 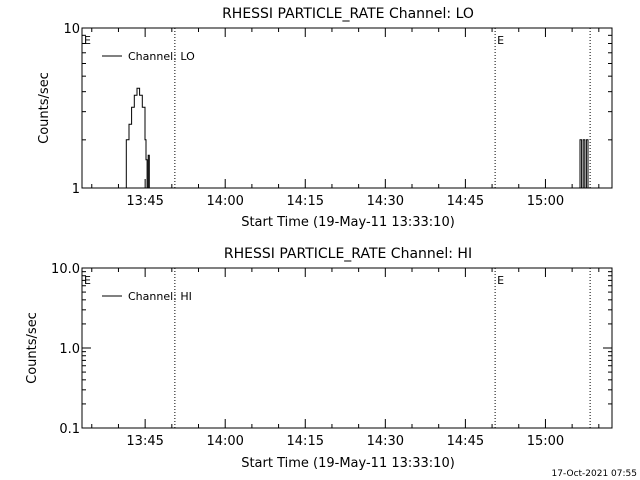 I want to click on y-tick-label: 10, so click(x=71, y=29).